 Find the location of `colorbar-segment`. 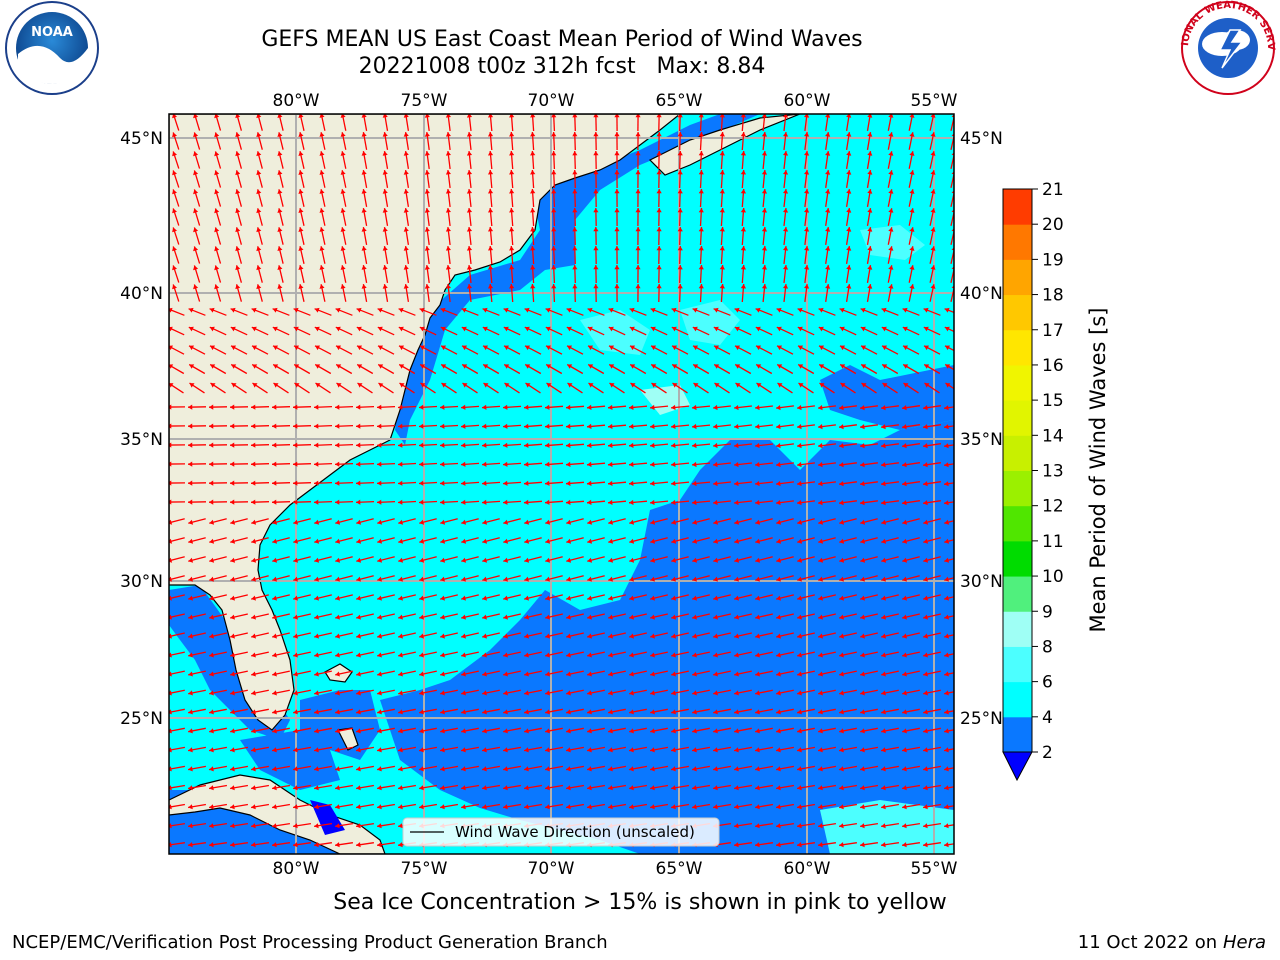

colorbar-segment is located at coordinates (1017, 629).